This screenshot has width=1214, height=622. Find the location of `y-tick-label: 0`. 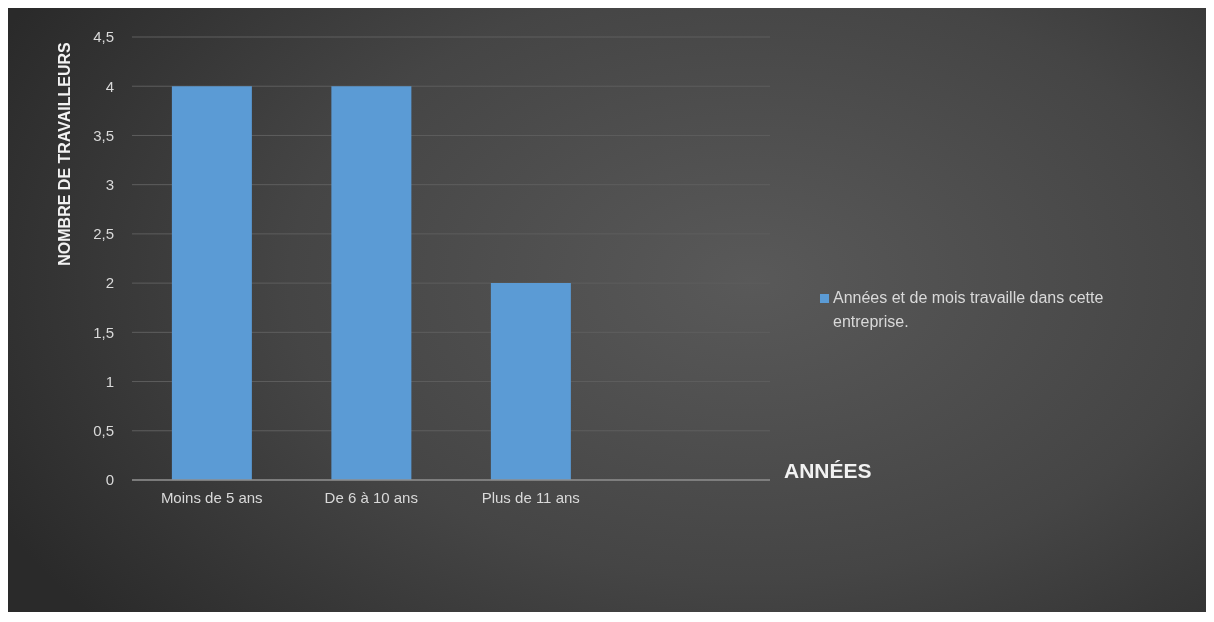

y-tick-label: 0 is located at coordinates (109, 480).